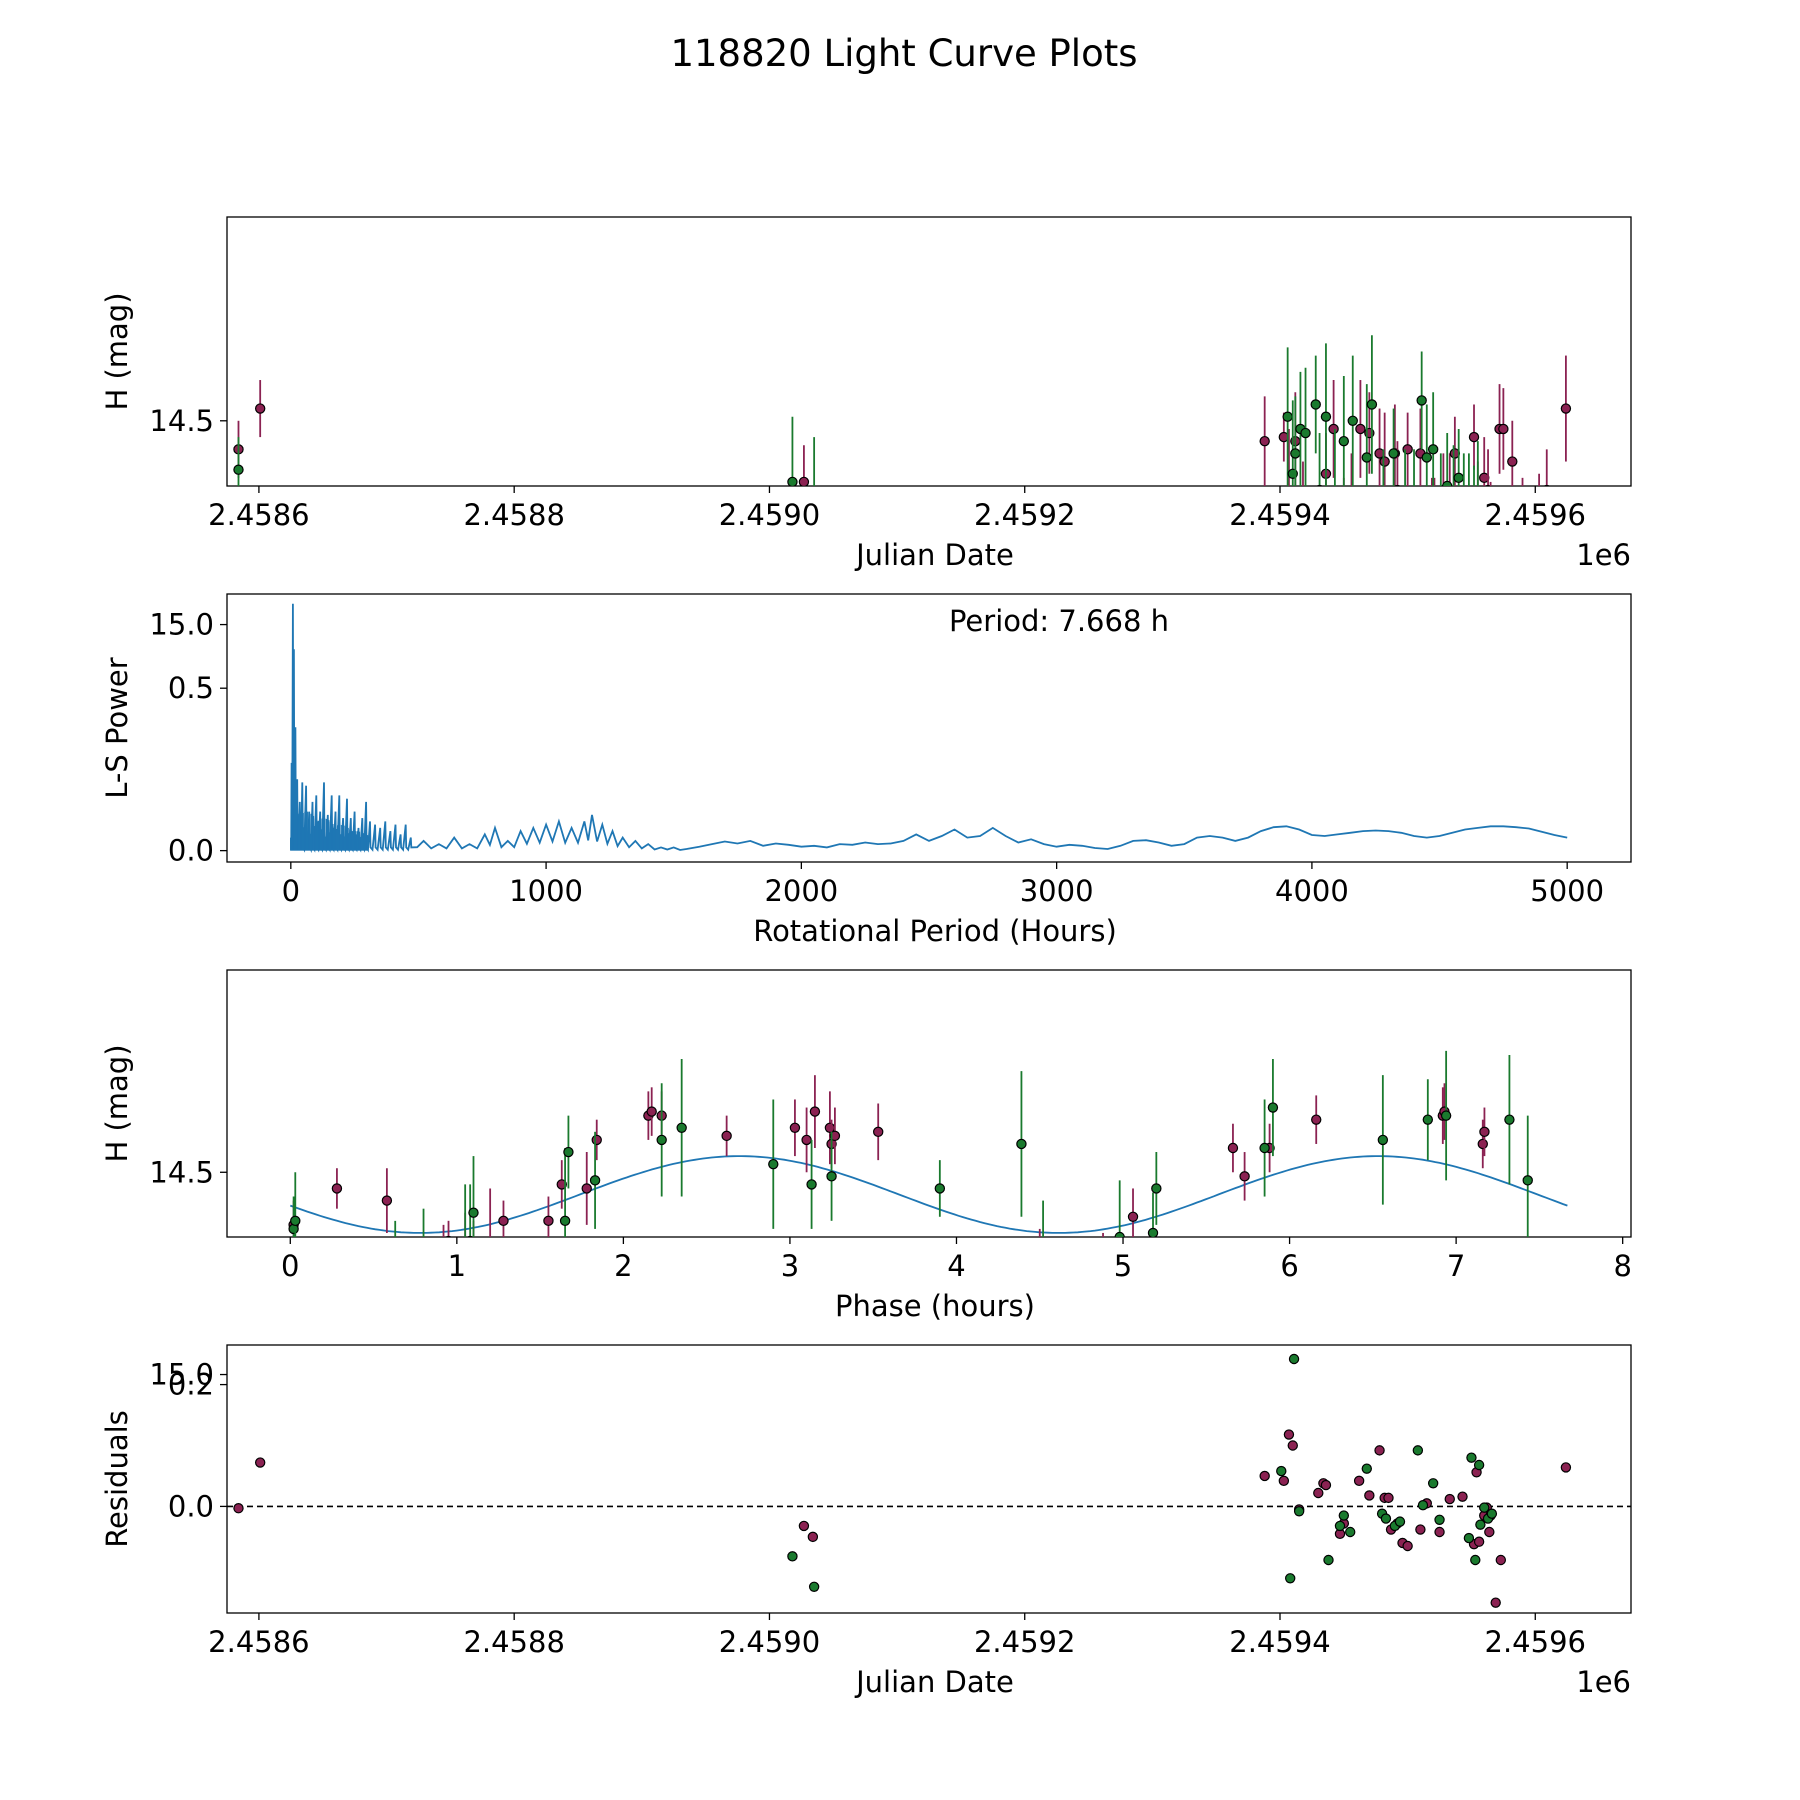 The image size is (1800, 1800). I want to click on residuals-x-tick-label: 2.4586, so click(258, 1642).